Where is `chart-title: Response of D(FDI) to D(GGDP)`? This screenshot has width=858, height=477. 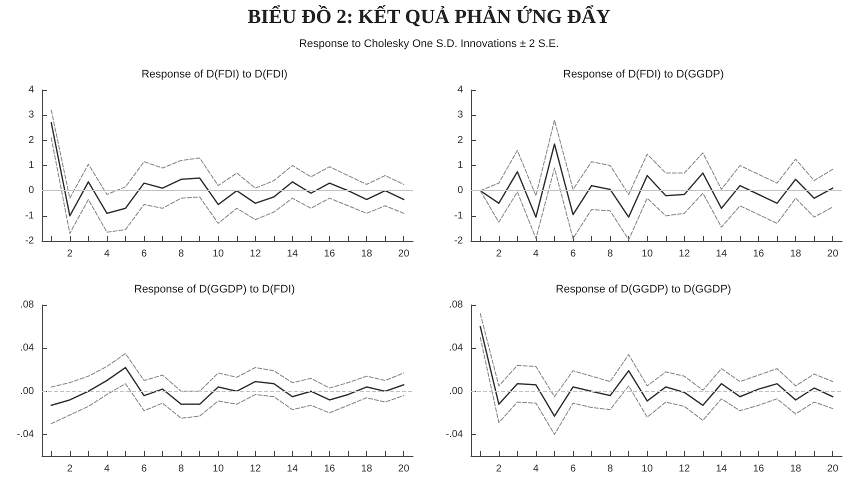 chart-title: Response of D(FDI) to D(GGDP) is located at coordinates (643, 74).